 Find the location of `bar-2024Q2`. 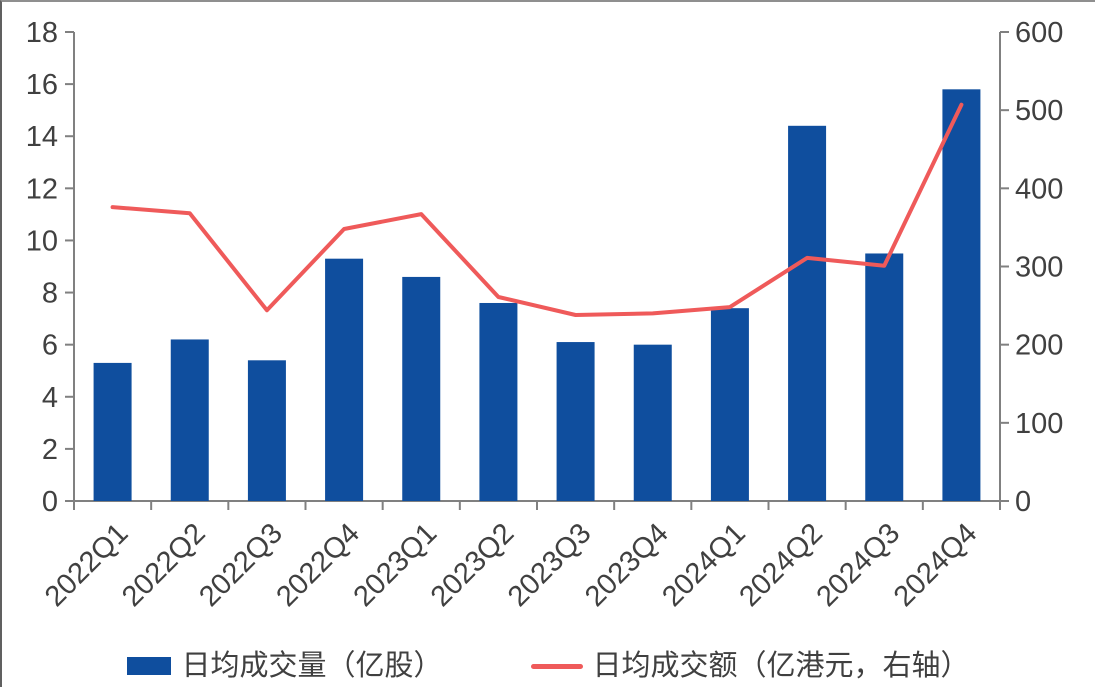

bar-2024Q2 is located at coordinates (807, 313).